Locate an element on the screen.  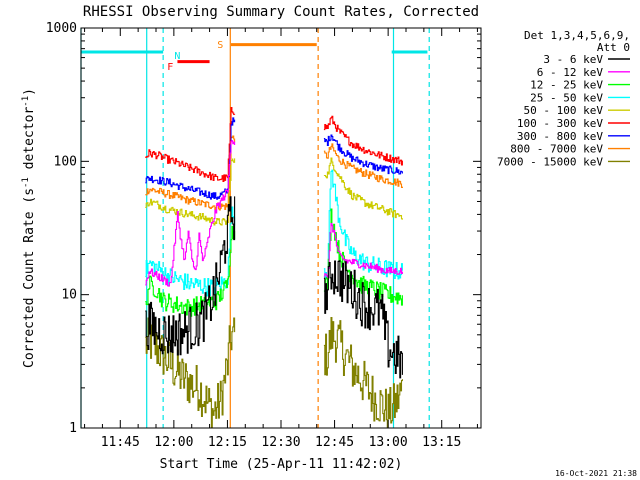
y-tick-label-0: 1 is located at coordinates (73, 428).